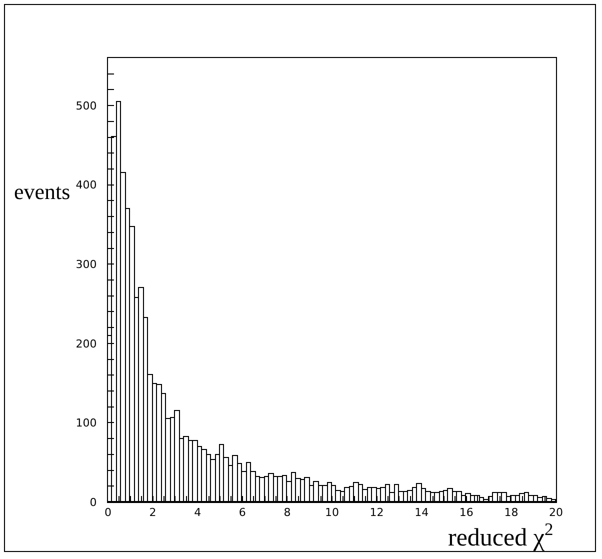 Image resolution: width=602 pixels, height=559 pixels. Describe the element at coordinates (377, 513) in the screenshot. I see `x-tick-label: 12` at that location.